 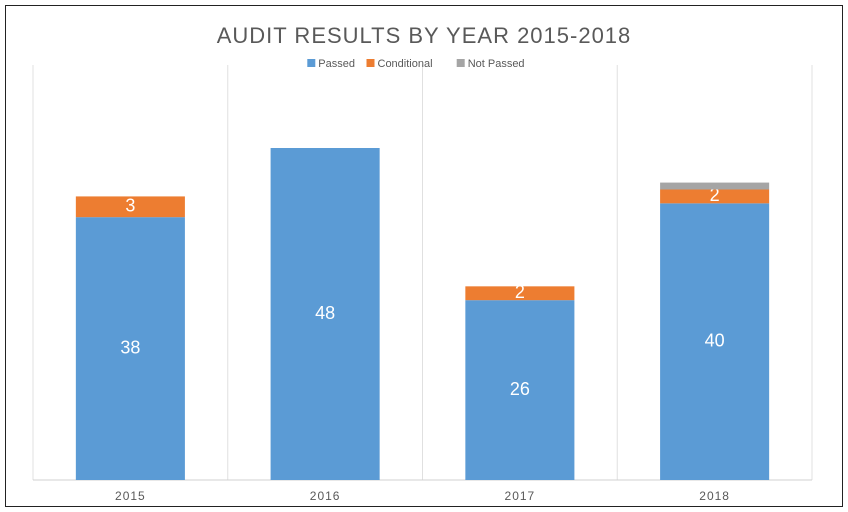 What do you see at coordinates (336, 64) in the screenshot?
I see `legend-label: Passed` at bounding box center [336, 64].